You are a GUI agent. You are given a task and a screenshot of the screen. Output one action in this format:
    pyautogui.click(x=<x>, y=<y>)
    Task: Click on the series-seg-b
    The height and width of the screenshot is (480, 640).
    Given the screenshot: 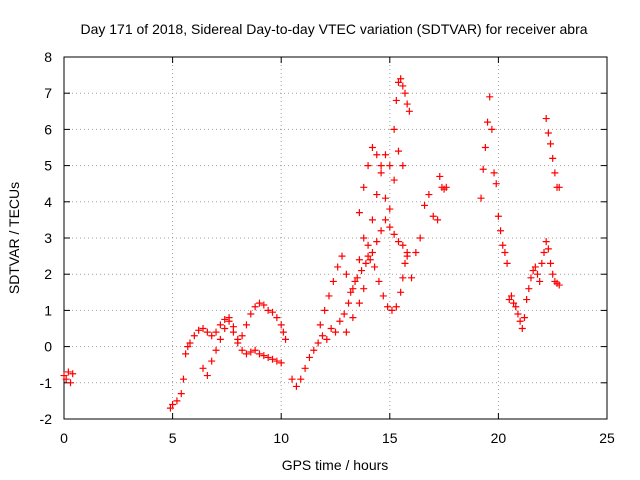 What is the action you would take?
    pyautogui.click(x=228, y=355)
    